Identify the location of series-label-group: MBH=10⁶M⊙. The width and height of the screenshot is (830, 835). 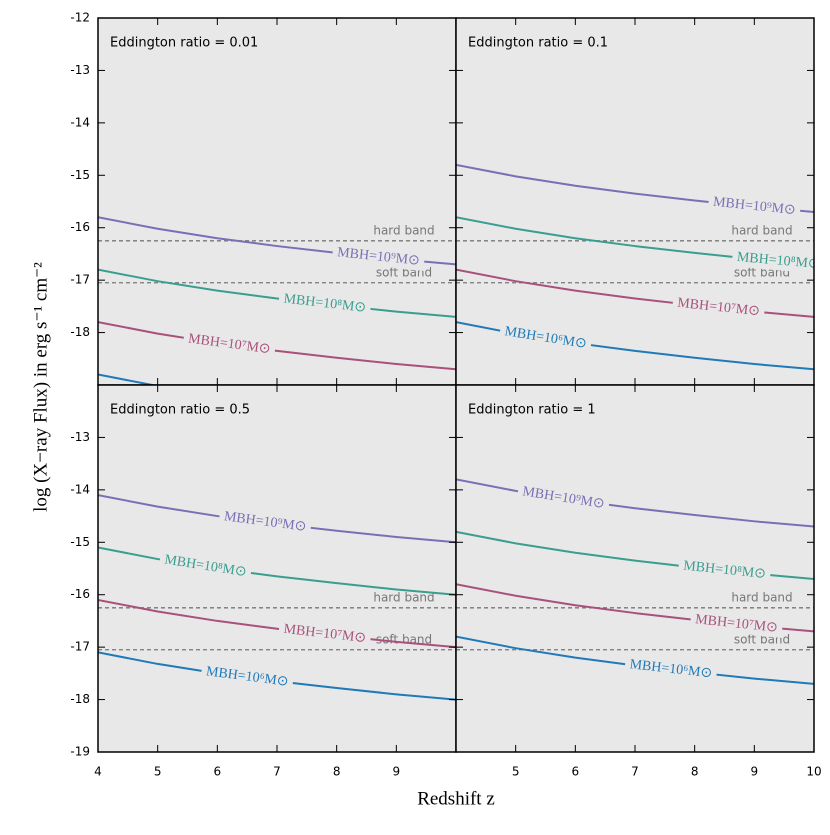
(671, 669).